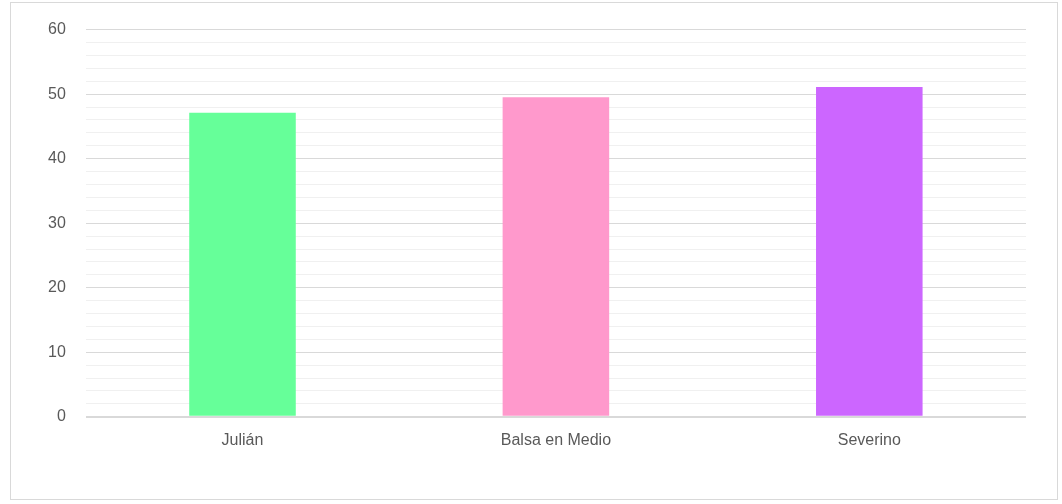 This screenshot has height=504, width=1062. I want to click on x-tick-label: Balsa en Medio, so click(556, 439).